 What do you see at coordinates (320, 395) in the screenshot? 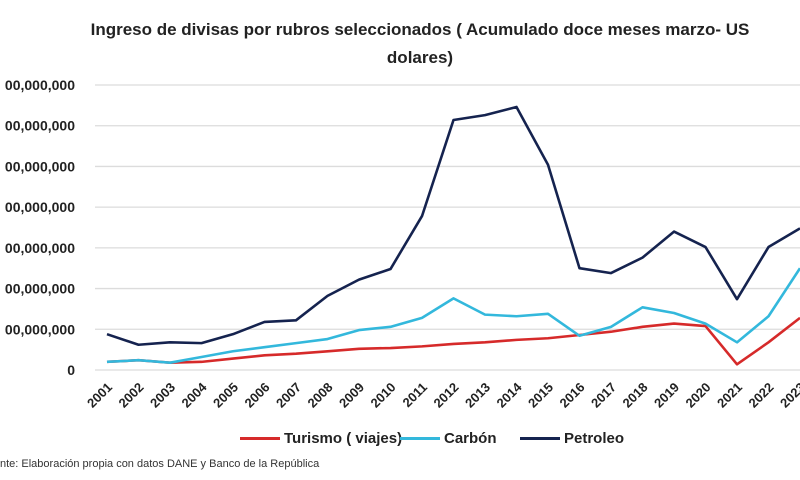
I see `x-tick-label: 2008` at bounding box center [320, 395].